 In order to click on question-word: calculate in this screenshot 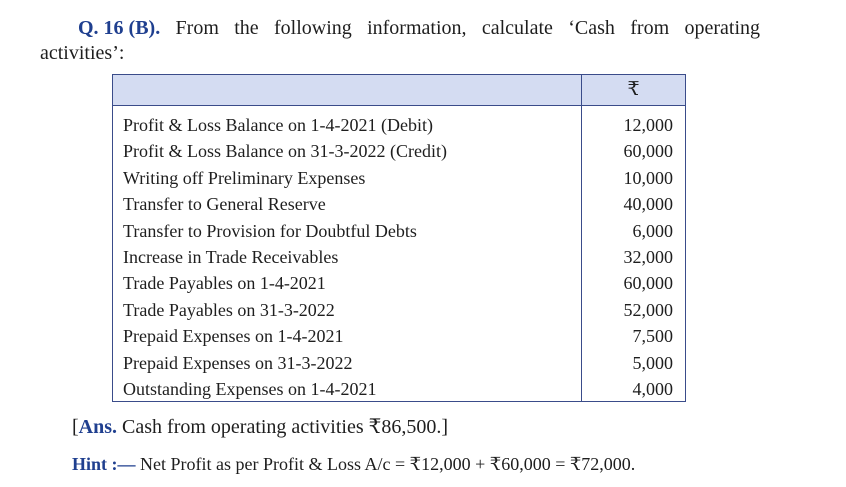, I will do `click(517, 28)`.